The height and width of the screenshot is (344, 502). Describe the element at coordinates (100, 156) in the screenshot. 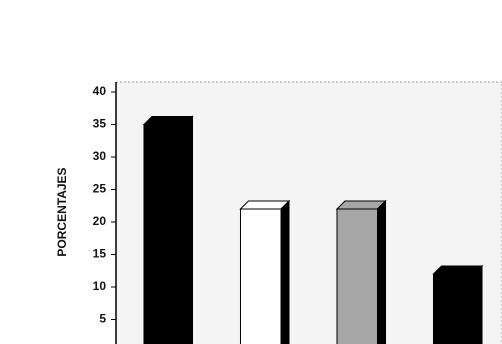

I see `y-tick-label: 30` at that location.